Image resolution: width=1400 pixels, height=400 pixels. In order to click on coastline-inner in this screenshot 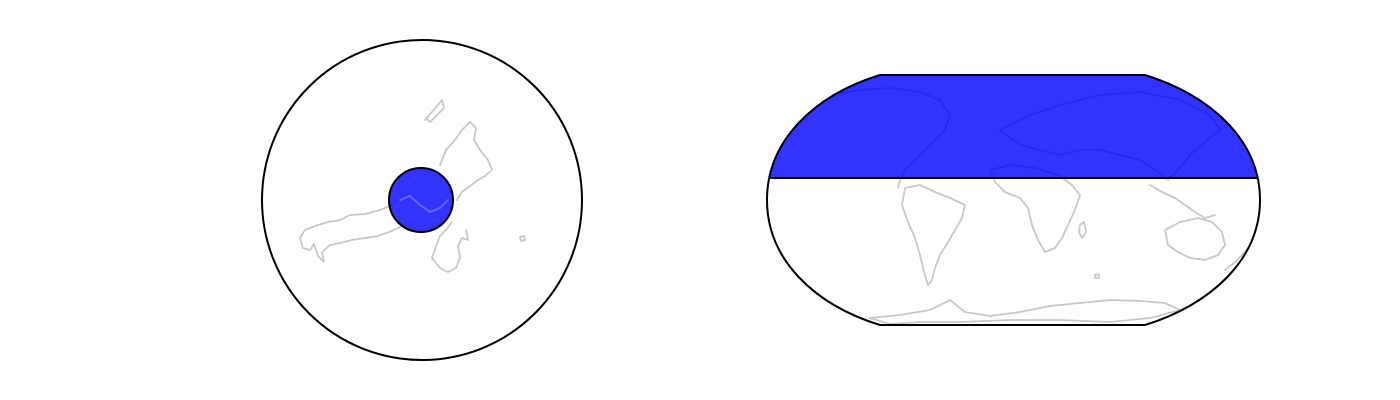, I will do `click(424, 204)`.